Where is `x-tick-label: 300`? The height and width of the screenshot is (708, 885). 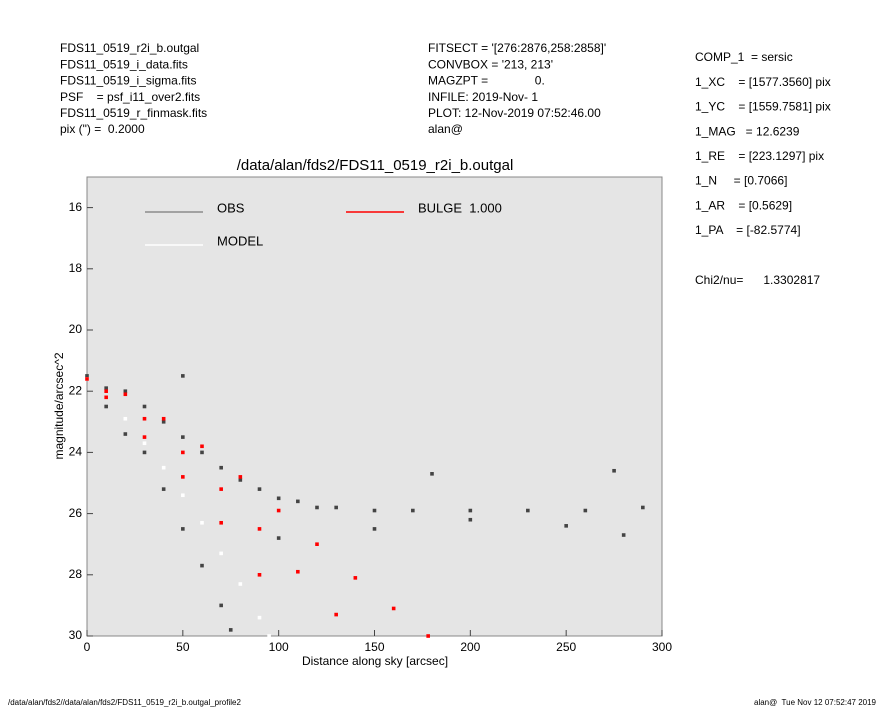
x-tick-label: 300 is located at coordinates (662, 647).